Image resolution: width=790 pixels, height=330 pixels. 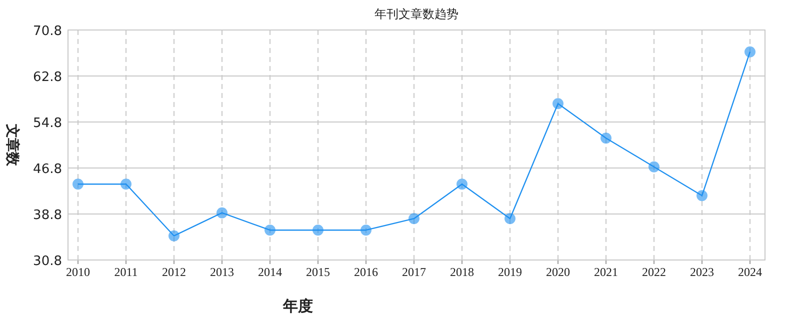 I want to click on y-tick-label: 38.8, so click(x=47, y=215).